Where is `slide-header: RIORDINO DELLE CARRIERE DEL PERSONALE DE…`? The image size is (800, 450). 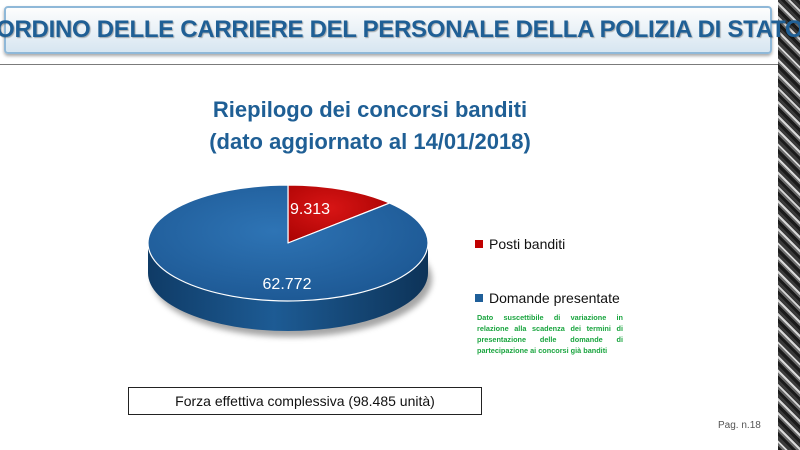
slide-header: RIORDINO DELLE CARRIERE DEL PERSONALE DE… is located at coordinates (400, 30).